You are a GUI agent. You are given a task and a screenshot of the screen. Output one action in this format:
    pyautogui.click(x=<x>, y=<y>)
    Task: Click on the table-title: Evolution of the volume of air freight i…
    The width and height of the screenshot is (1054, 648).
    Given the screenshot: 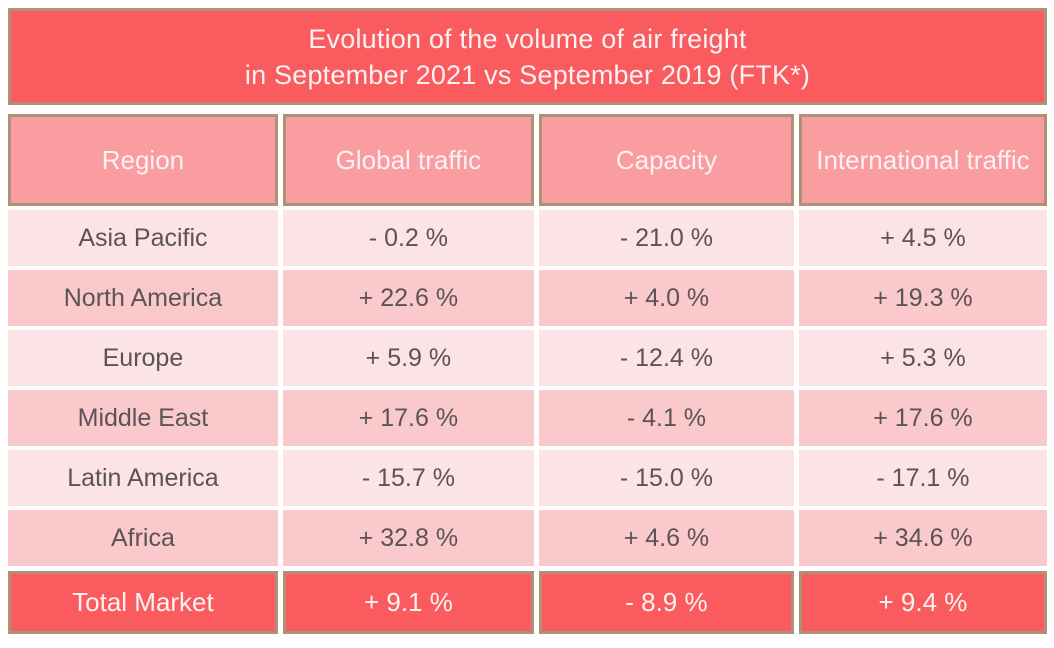 What is the action you would take?
    pyautogui.click(x=527, y=56)
    